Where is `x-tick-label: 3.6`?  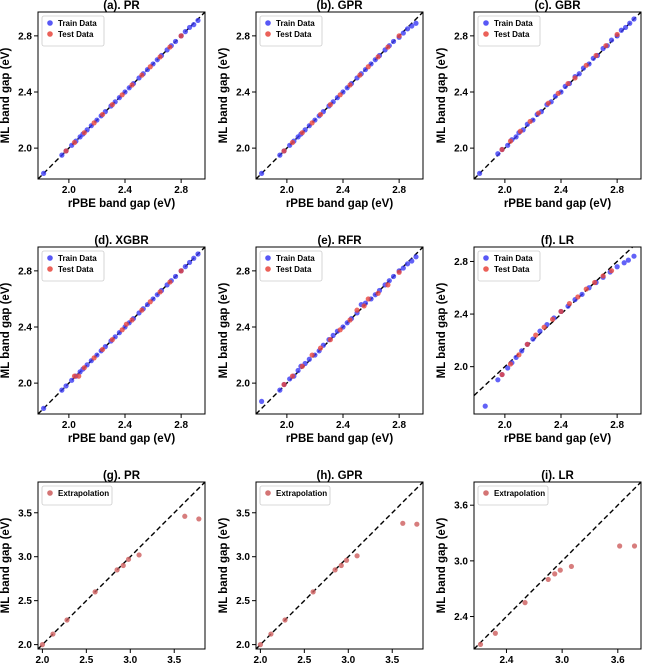 x-tick-label: 3.6 is located at coordinates (618, 660).